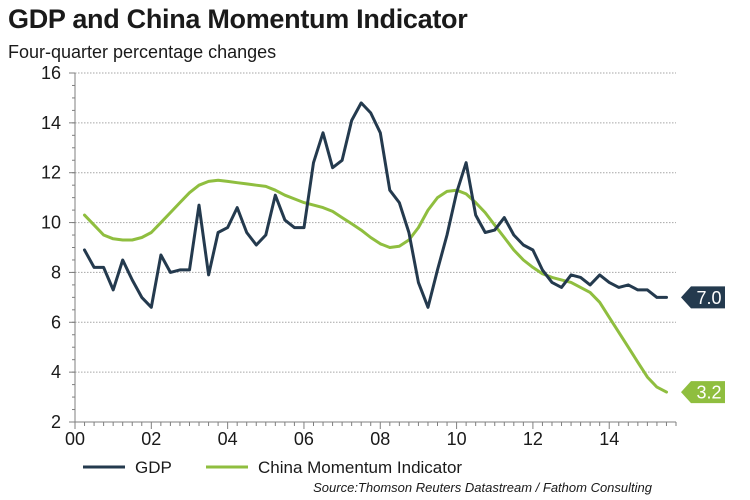  What do you see at coordinates (151, 439) in the screenshot?
I see `x-tick-label: 02` at bounding box center [151, 439].